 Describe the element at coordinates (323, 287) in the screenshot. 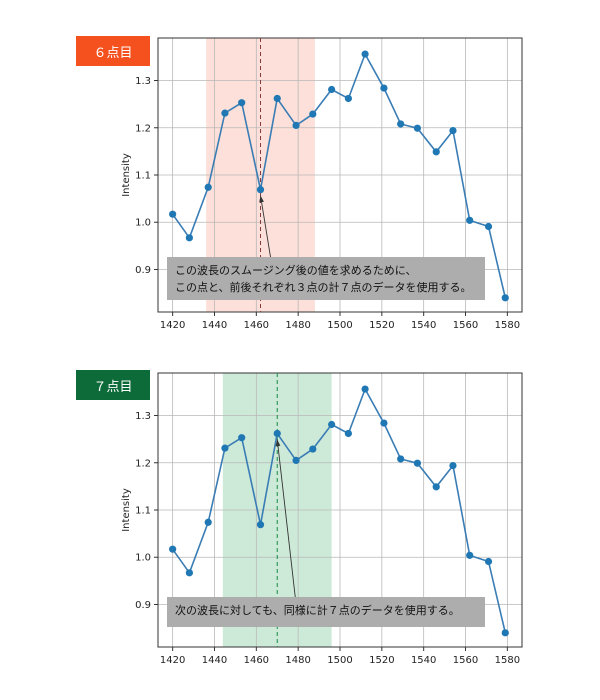

I see `annotation-text: この点と、前後それぞれ３点の計７点のデータを使用する。` at that location.